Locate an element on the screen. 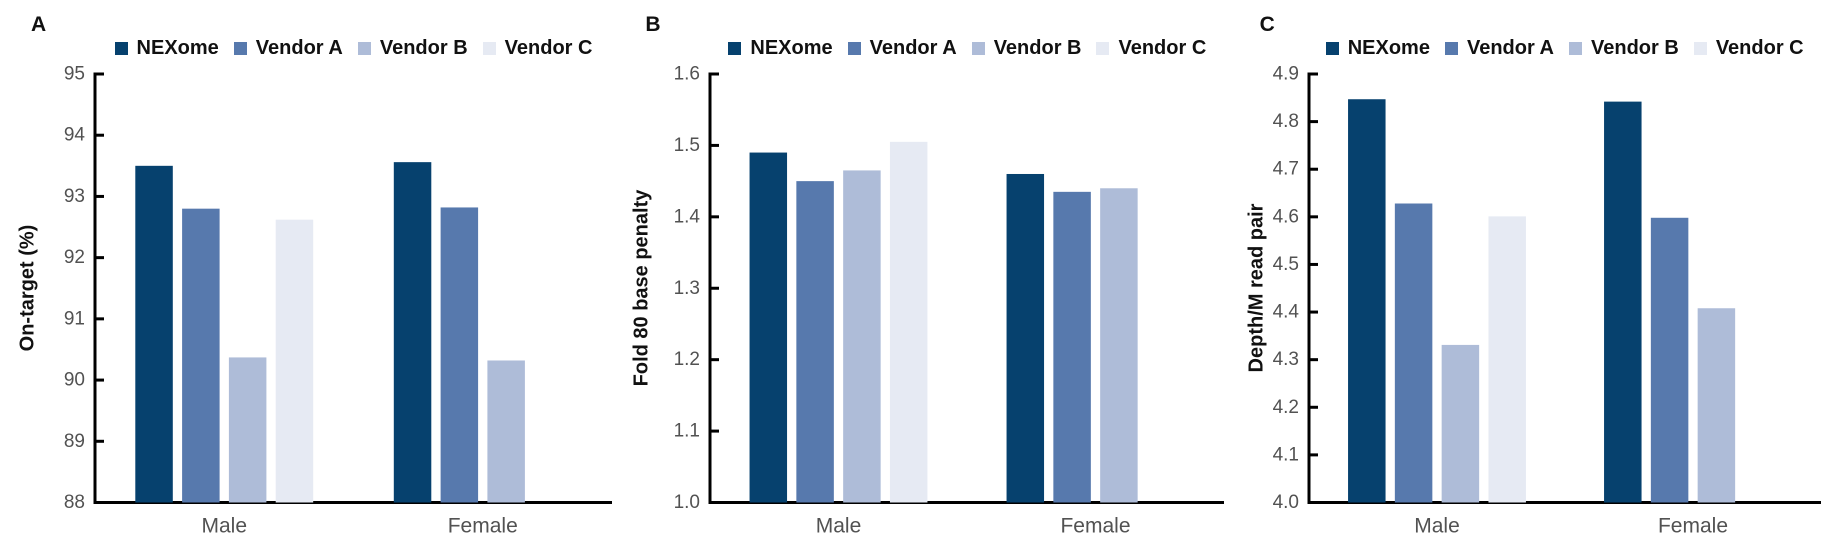 The width and height of the screenshot is (1843, 558). y-tick-label: 4.4 is located at coordinates (1285, 312).